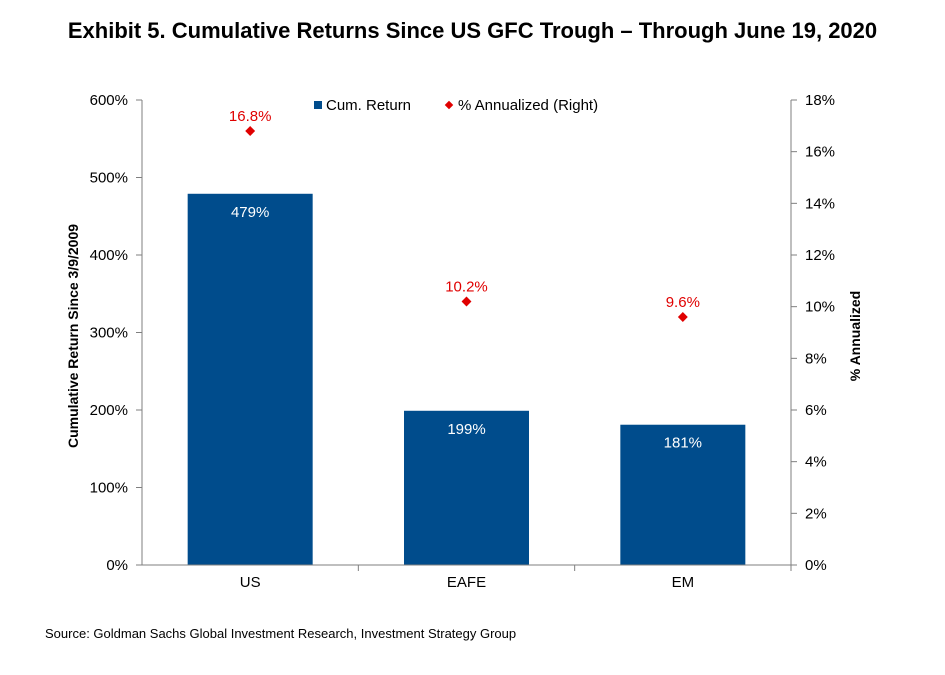  I want to click on right-tick-label: 10%, so click(820, 307).